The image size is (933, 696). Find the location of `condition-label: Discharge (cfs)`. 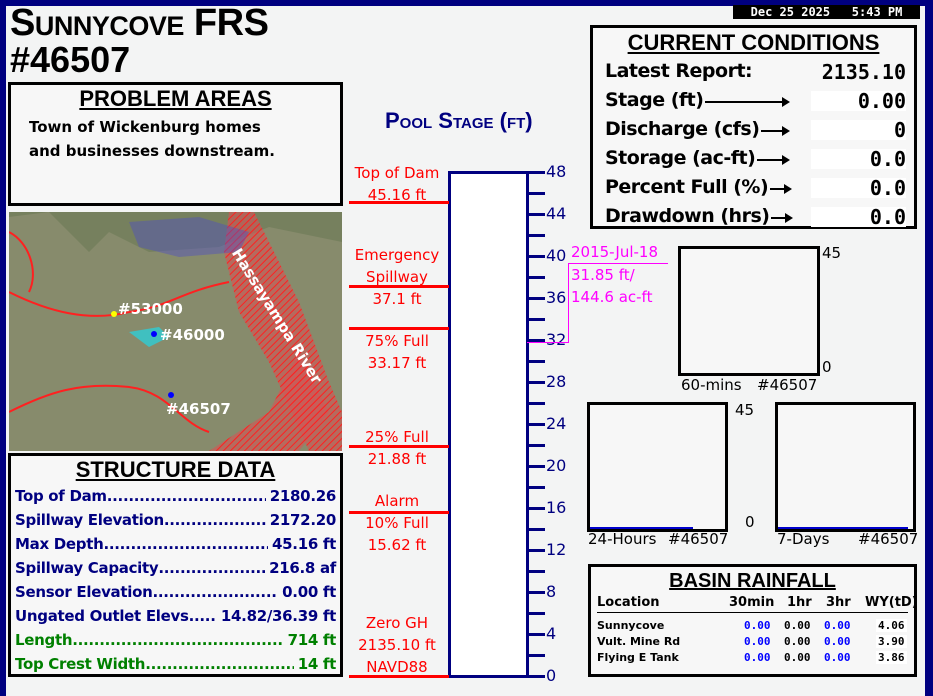

condition-label: Discharge (cfs) is located at coordinates (682, 129).